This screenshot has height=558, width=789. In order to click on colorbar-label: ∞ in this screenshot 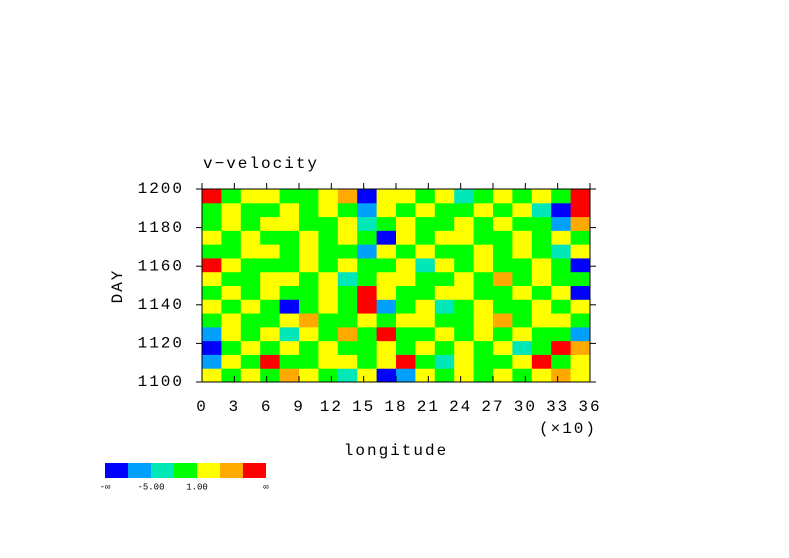, I will do `click(266, 487)`.